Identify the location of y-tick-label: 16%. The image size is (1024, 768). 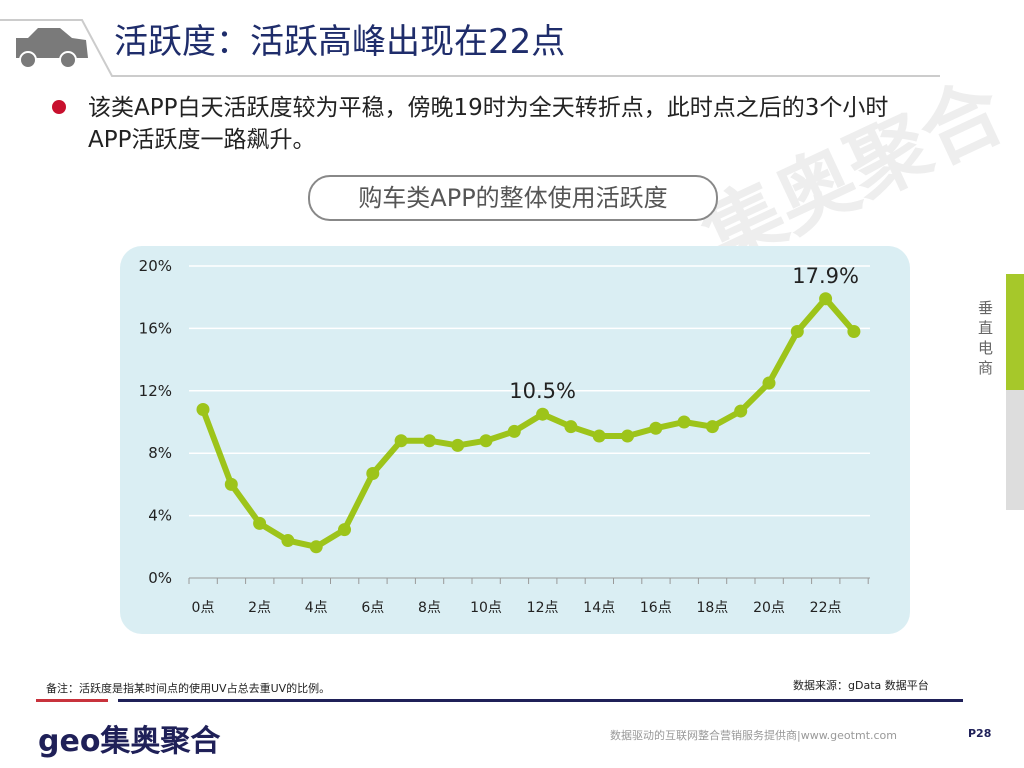
(155, 328).